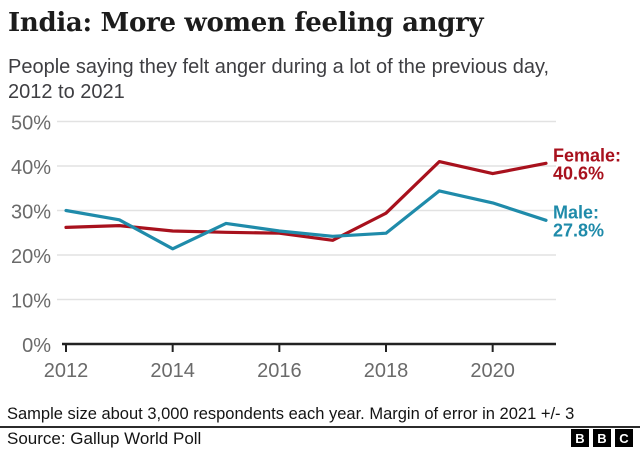  I want to click on chart-subtitle-line2: 2012 to 2021, so click(66, 92).